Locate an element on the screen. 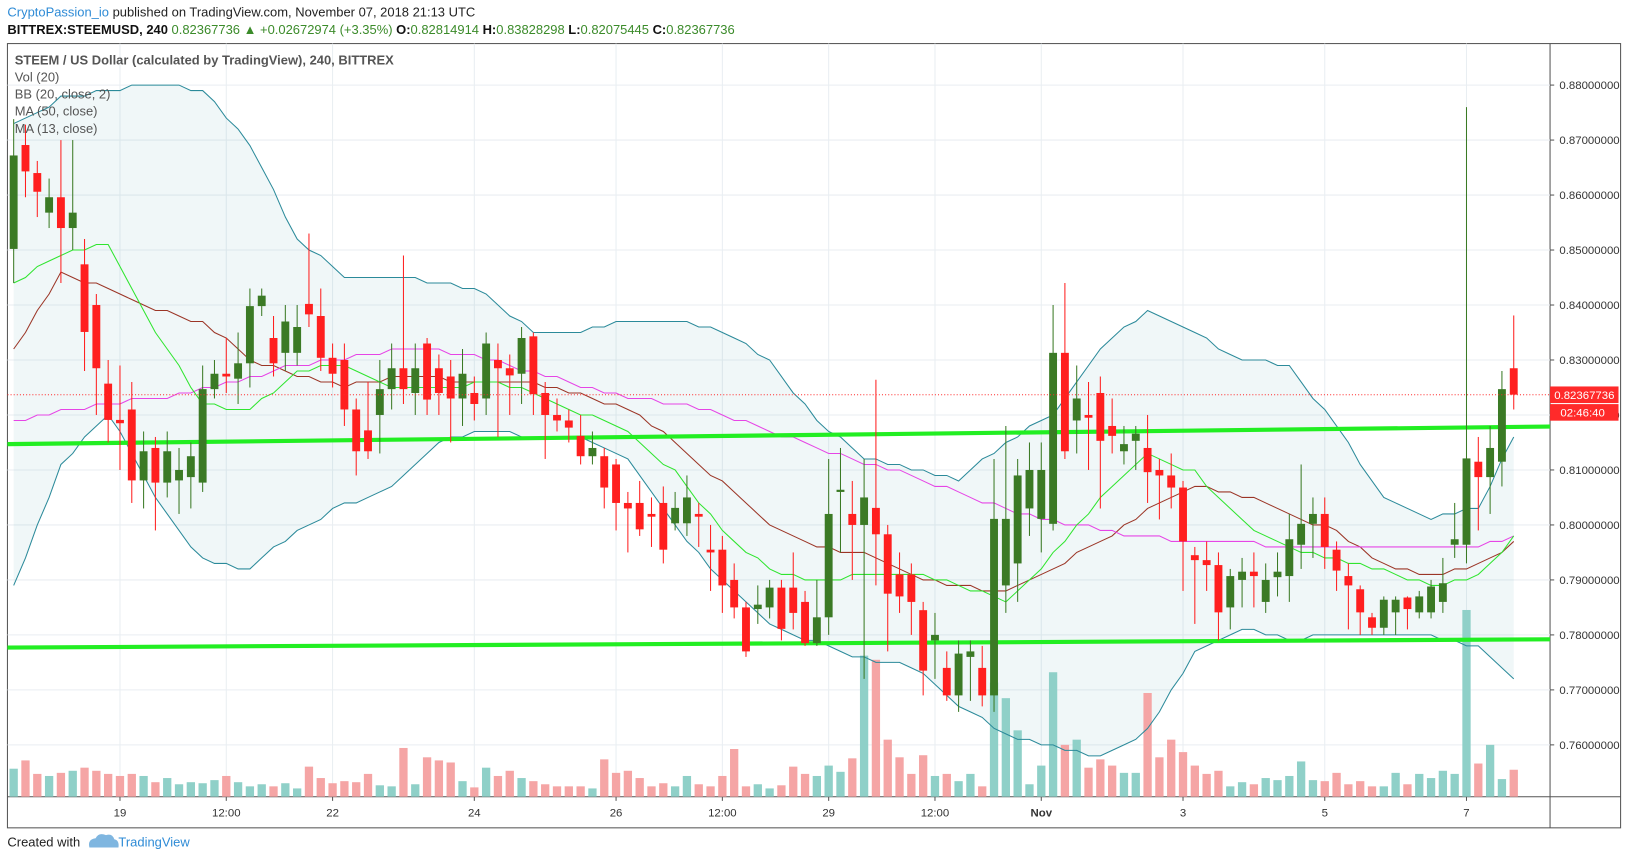 This screenshot has width=1627, height=860. countdown-box is located at coordinates (1584, 412).